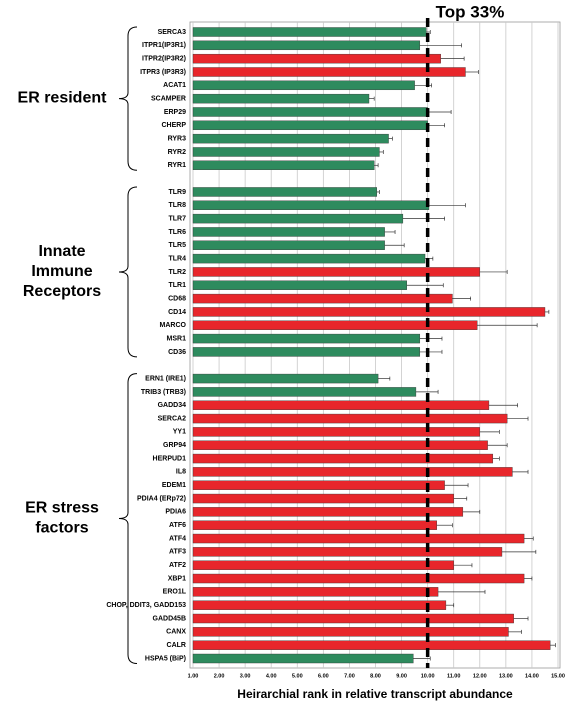 This screenshot has height=706, width=569. I want to click on category-label: CD14, so click(177, 312).